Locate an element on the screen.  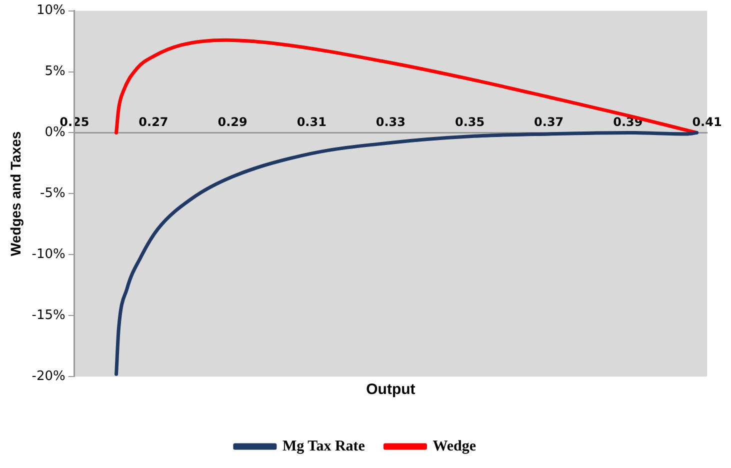
legend-label: Mg Tax Rate is located at coordinates (324, 446).